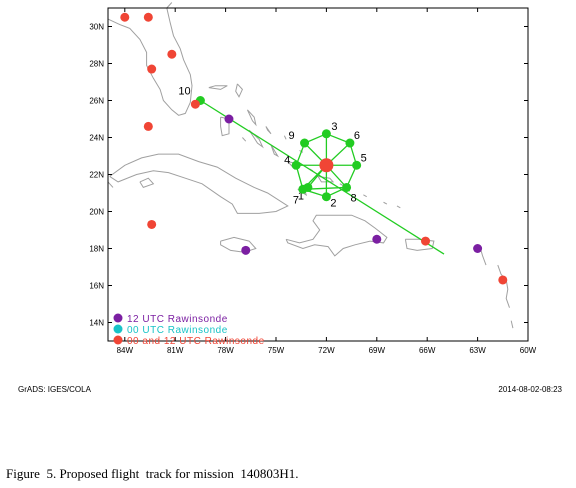 The width and height of the screenshot is (576, 488). What do you see at coordinates (301, 196) in the screenshot?
I see `waypoint-label: 1` at bounding box center [301, 196].